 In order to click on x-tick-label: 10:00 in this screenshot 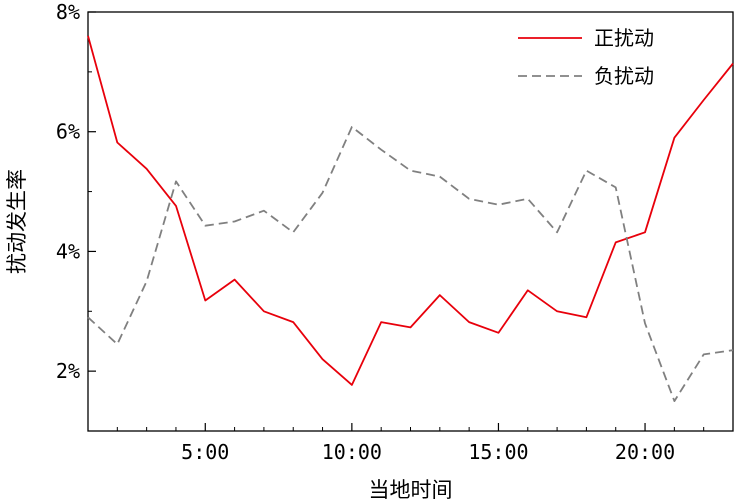, I will do `click(352, 452)`.